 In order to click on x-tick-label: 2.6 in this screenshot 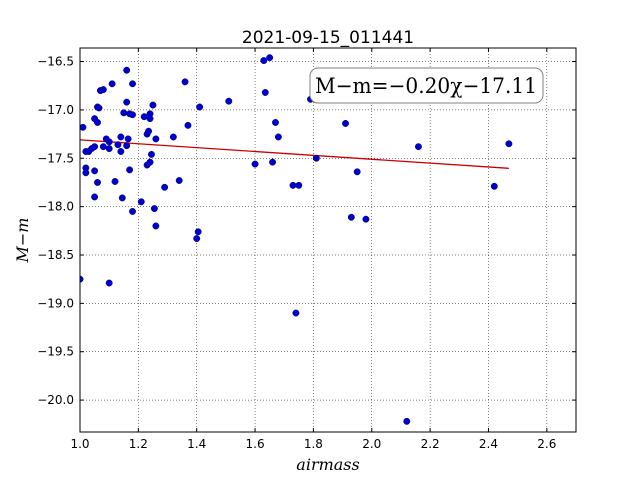, I will do `click(546, 444)`.